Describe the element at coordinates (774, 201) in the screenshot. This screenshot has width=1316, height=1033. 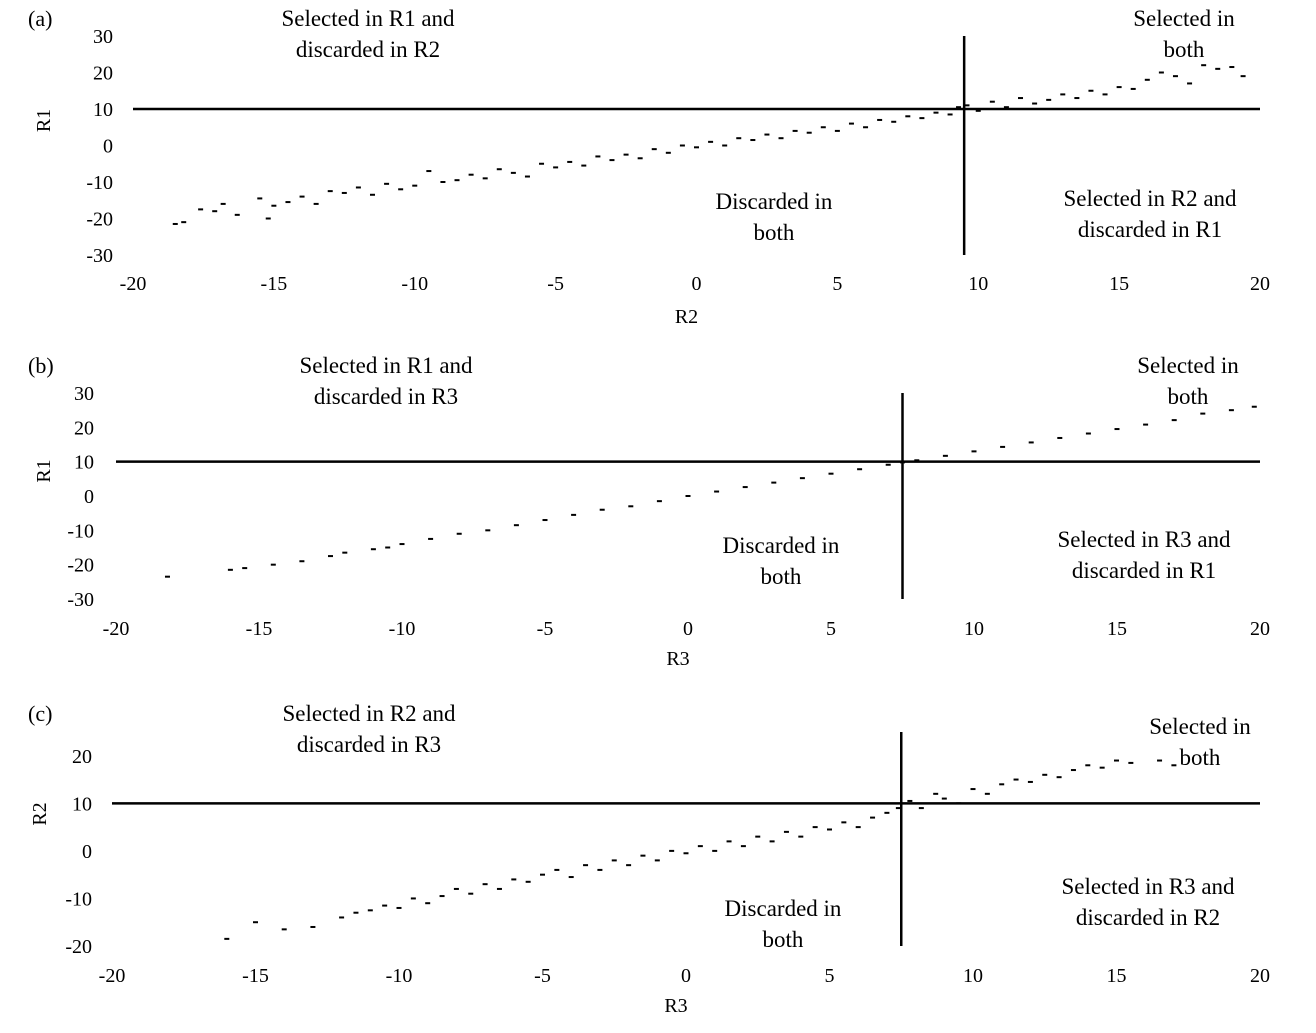
I see `region-label-bottom-center: Discarded in` at that location.